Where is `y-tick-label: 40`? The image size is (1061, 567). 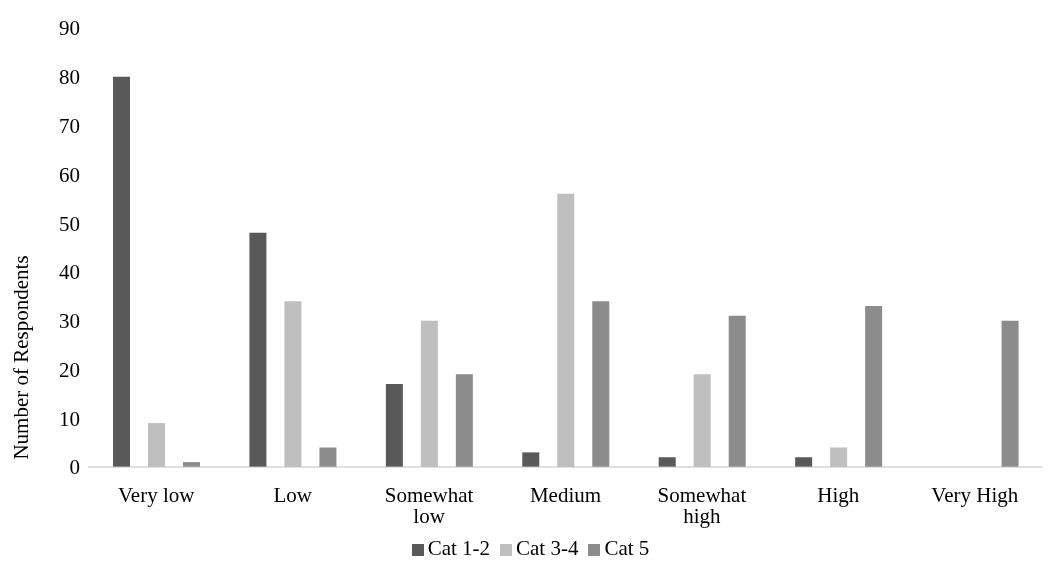 y-tick-label: 40 is located at coordinates (69, 272).